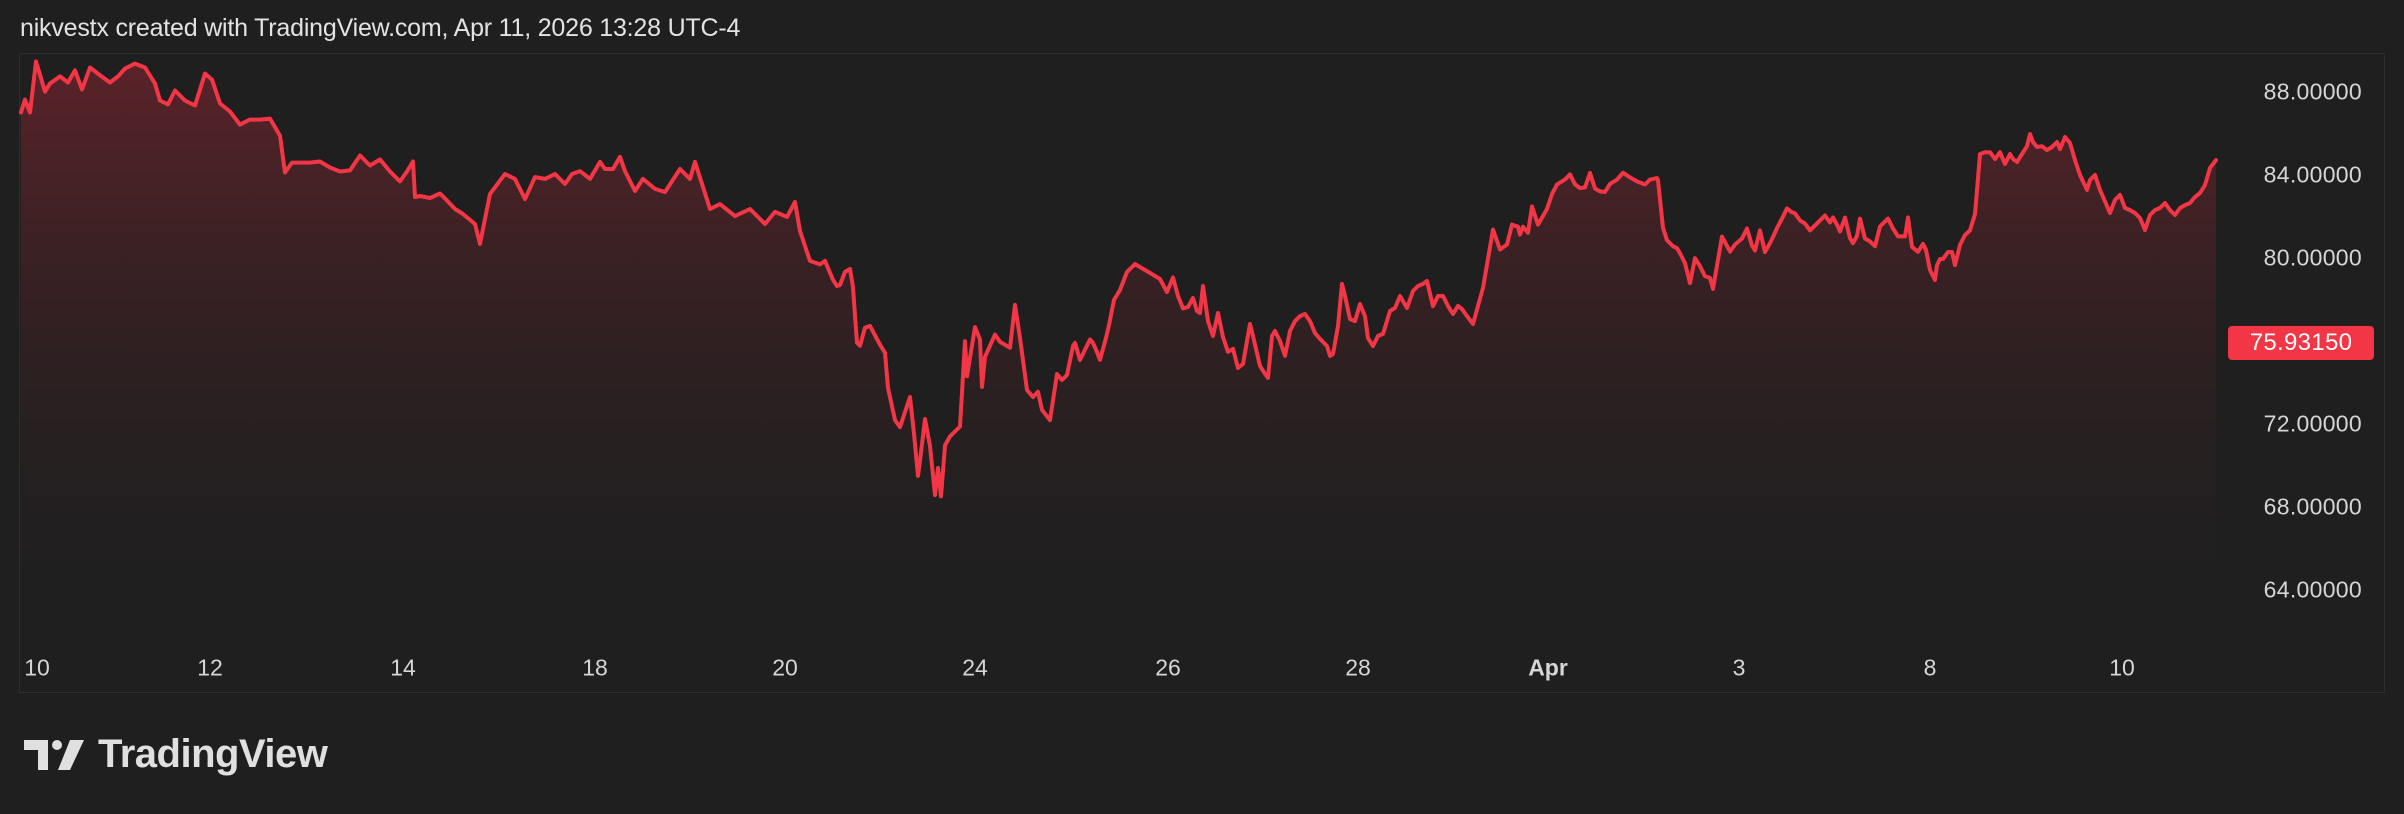 The width and height of the screenshot is (2404, 814). What do you see at coordinates (2312, 257) in the screenshot?
I see `price-axis-label: 80.00000` at bounding box center [2312, 257].